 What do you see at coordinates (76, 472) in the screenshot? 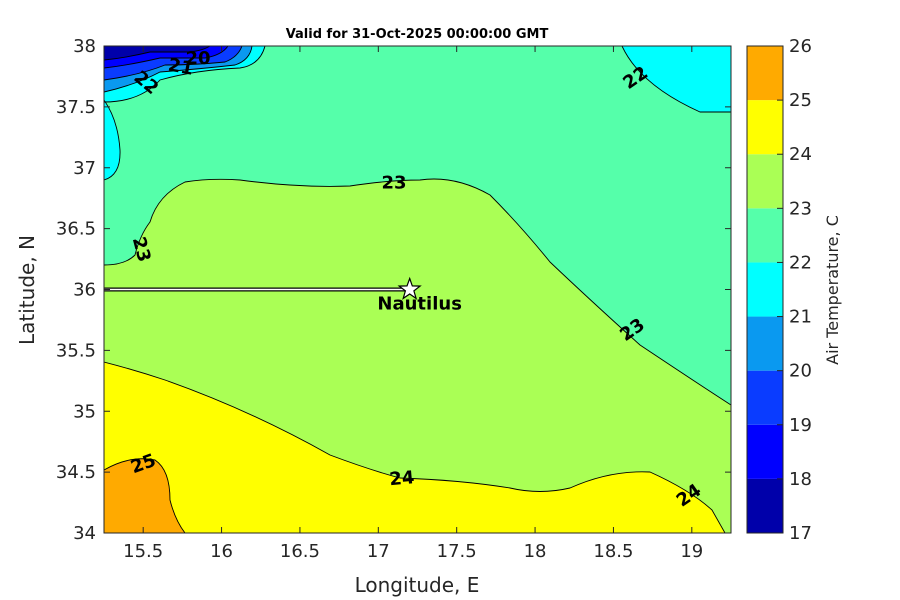
I see `y-tick-label: 34.5` at bounding box center [76, 472].